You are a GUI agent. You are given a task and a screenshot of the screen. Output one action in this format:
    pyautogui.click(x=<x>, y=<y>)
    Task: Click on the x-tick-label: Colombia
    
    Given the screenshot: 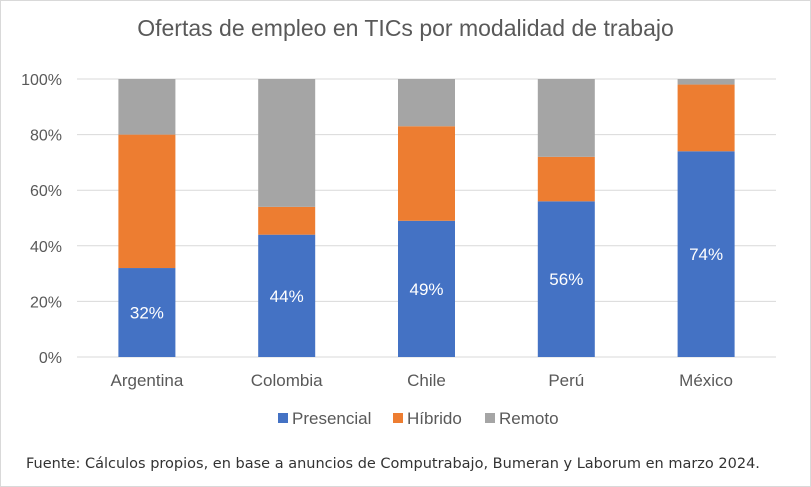 What is the action you would take?
    pyautogui.click(x=287, y=380)
    